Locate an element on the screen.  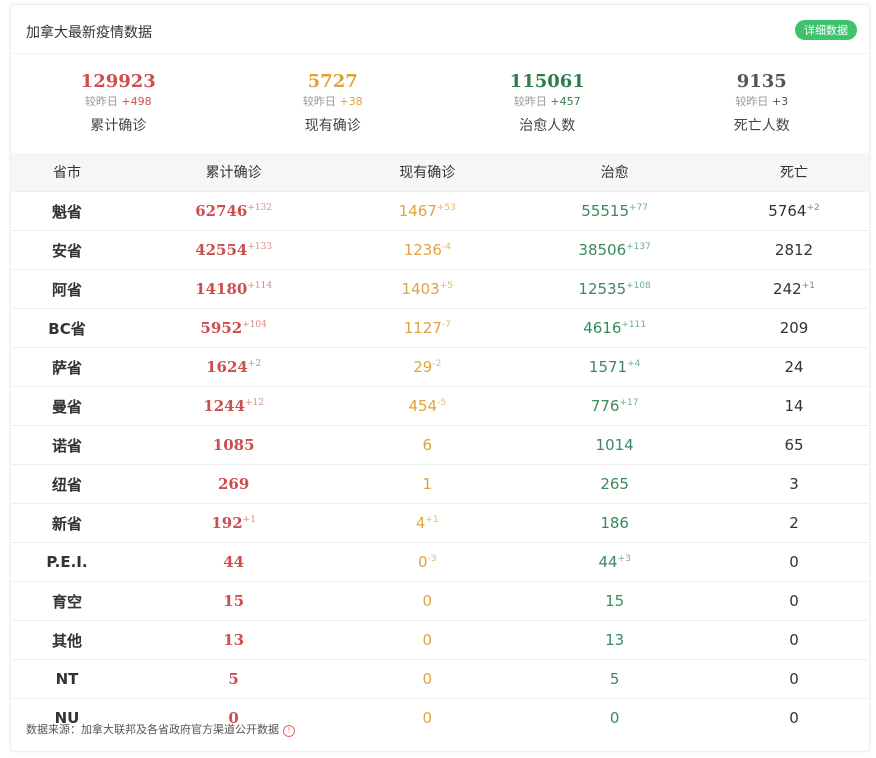
card-title: 加拿大最新疫情数据 is located at coordinates (89, 33).